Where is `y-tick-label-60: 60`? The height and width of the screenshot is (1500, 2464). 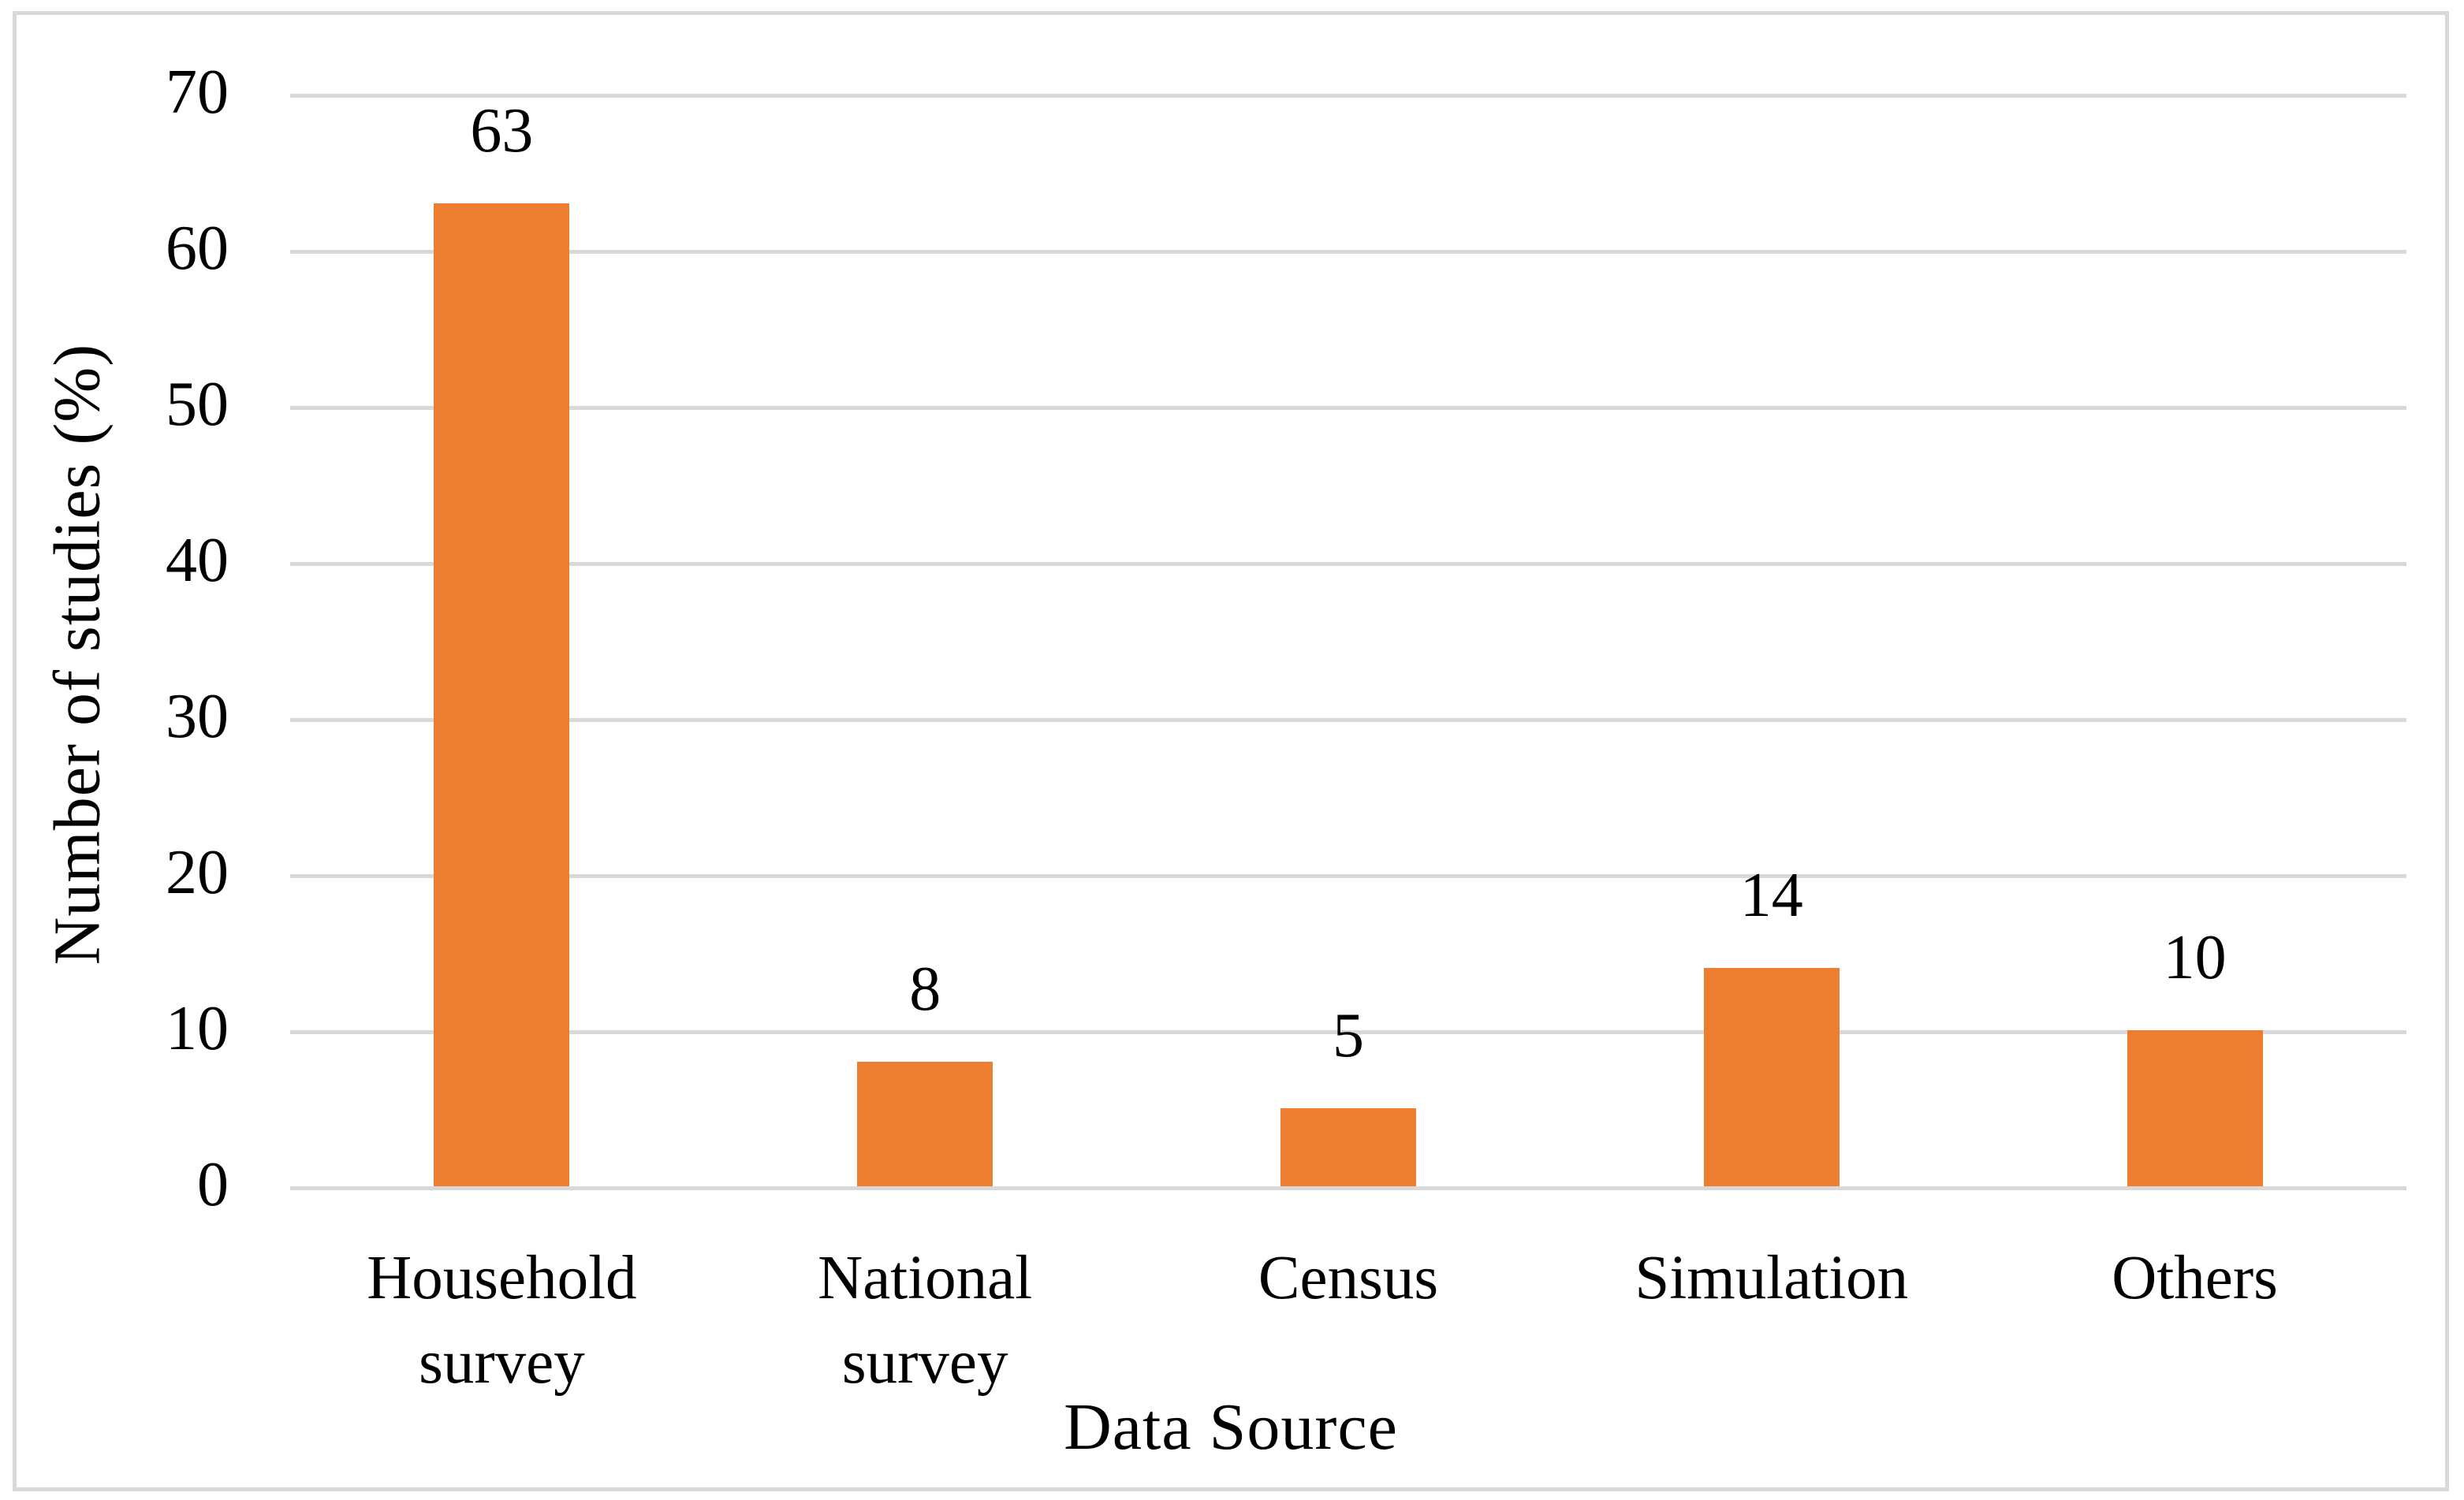 y-tick-label-60: 60 is located at coordinates (197, 248).